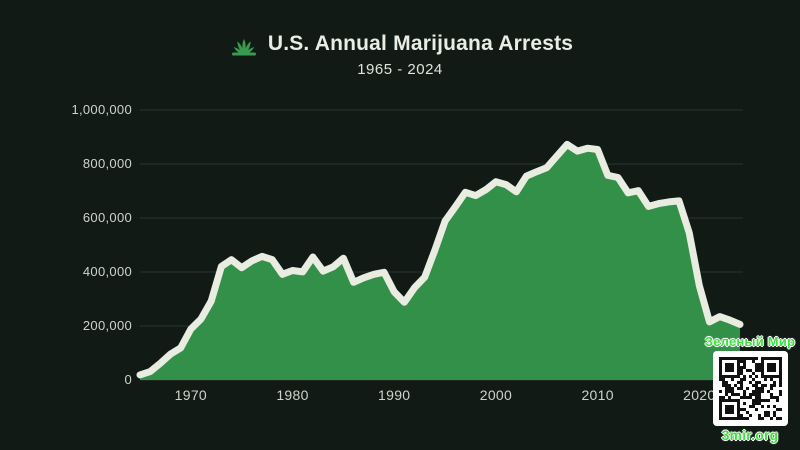 This screenshot has height=450, width=800. I want to click on y-axis-tick-label: 600,000, so click(107, 217).